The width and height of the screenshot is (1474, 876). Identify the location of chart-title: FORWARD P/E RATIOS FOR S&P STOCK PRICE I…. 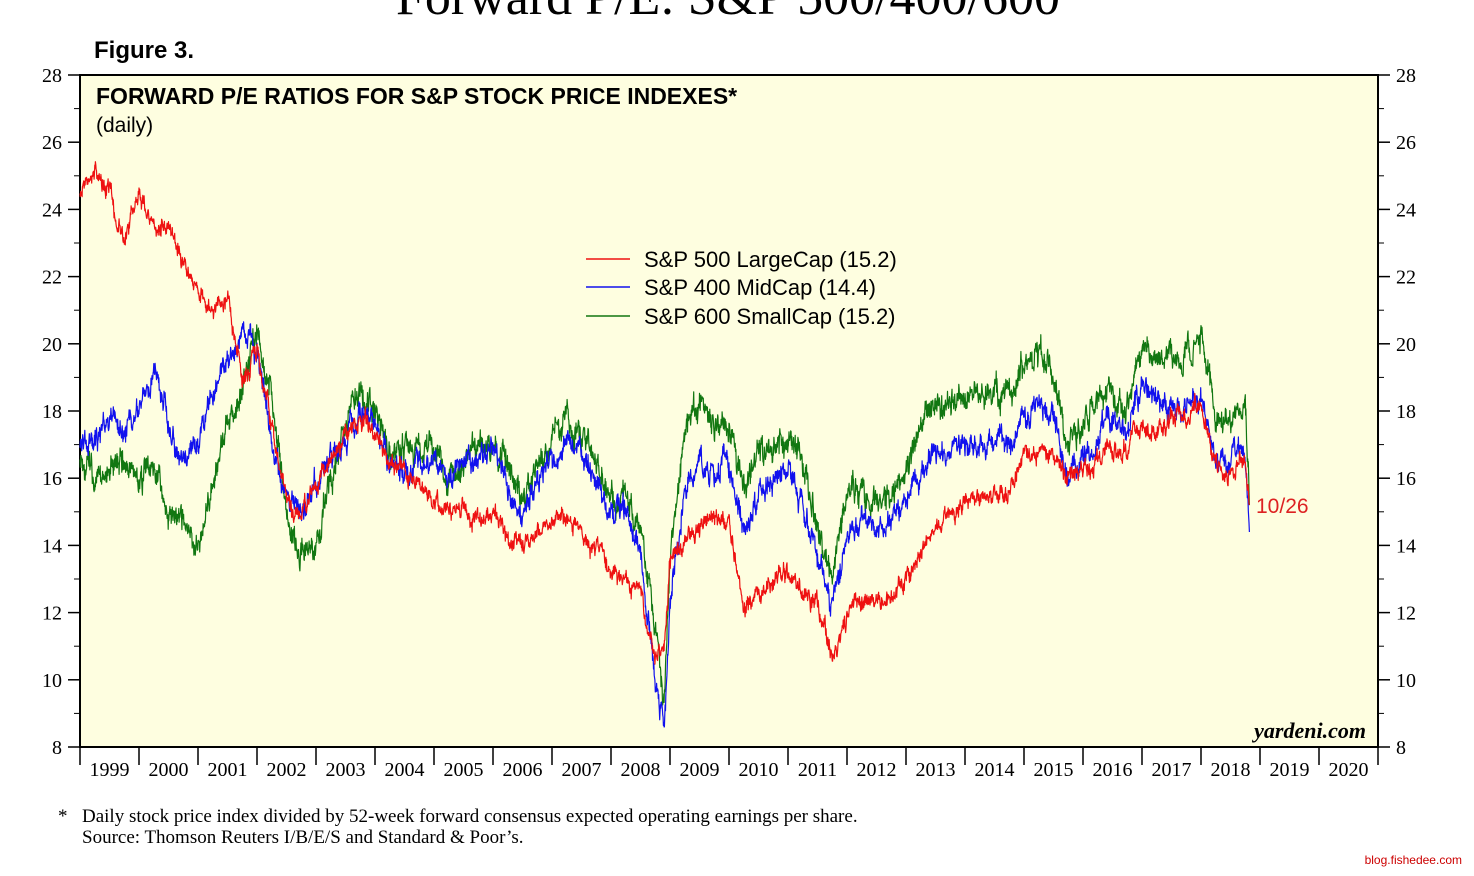
(416, 96).